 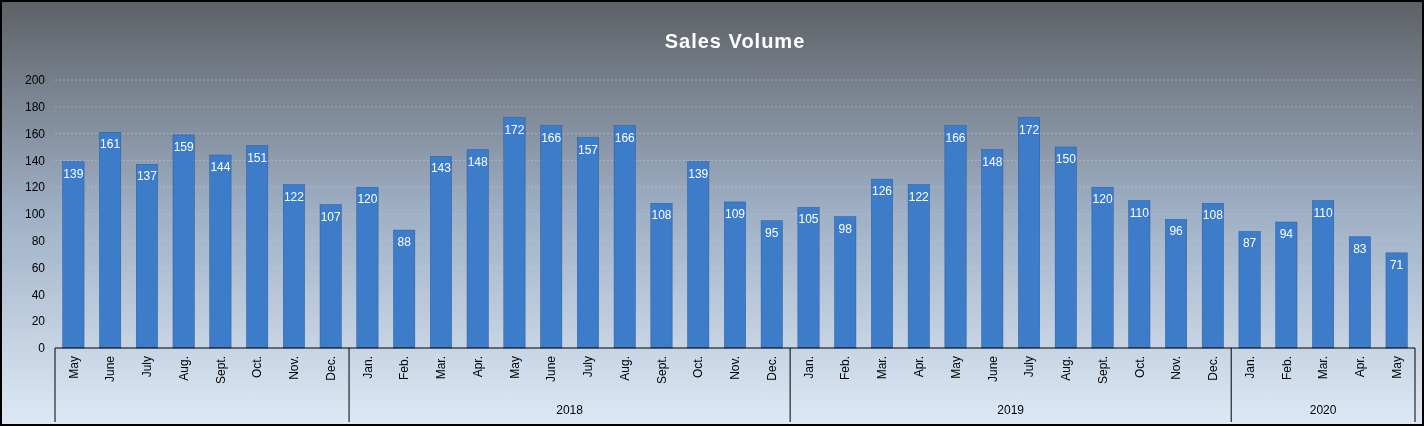 What do you see at coordinates (570, 410) in the screenshot?
I see `text: 2018` at bounding box center [570, 410].